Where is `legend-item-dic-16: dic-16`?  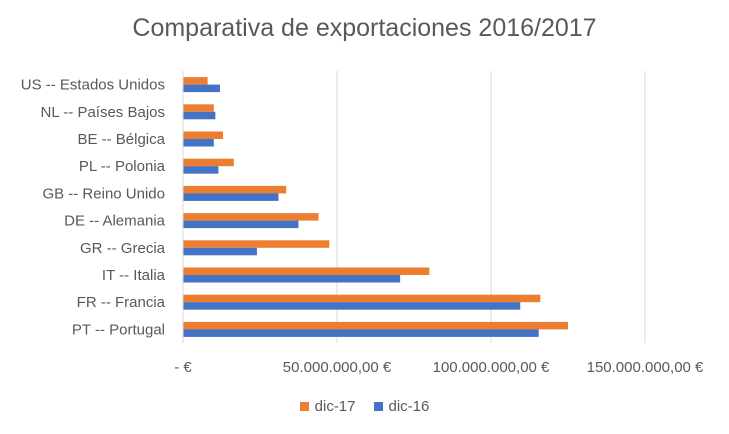
legend-item-dic-16: dic-16 is located at coordinates (401, 406).